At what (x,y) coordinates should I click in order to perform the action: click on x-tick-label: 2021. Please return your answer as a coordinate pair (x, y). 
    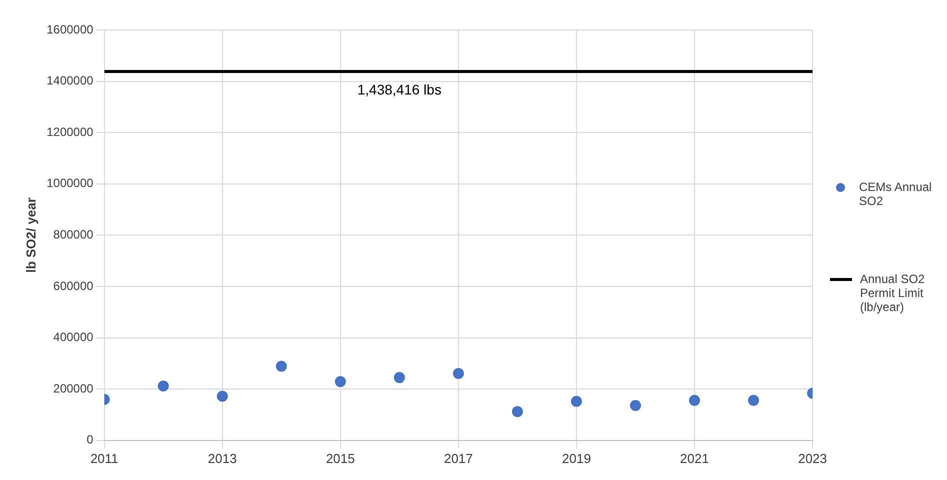
    Looking at the image, I should click on (694, 458).